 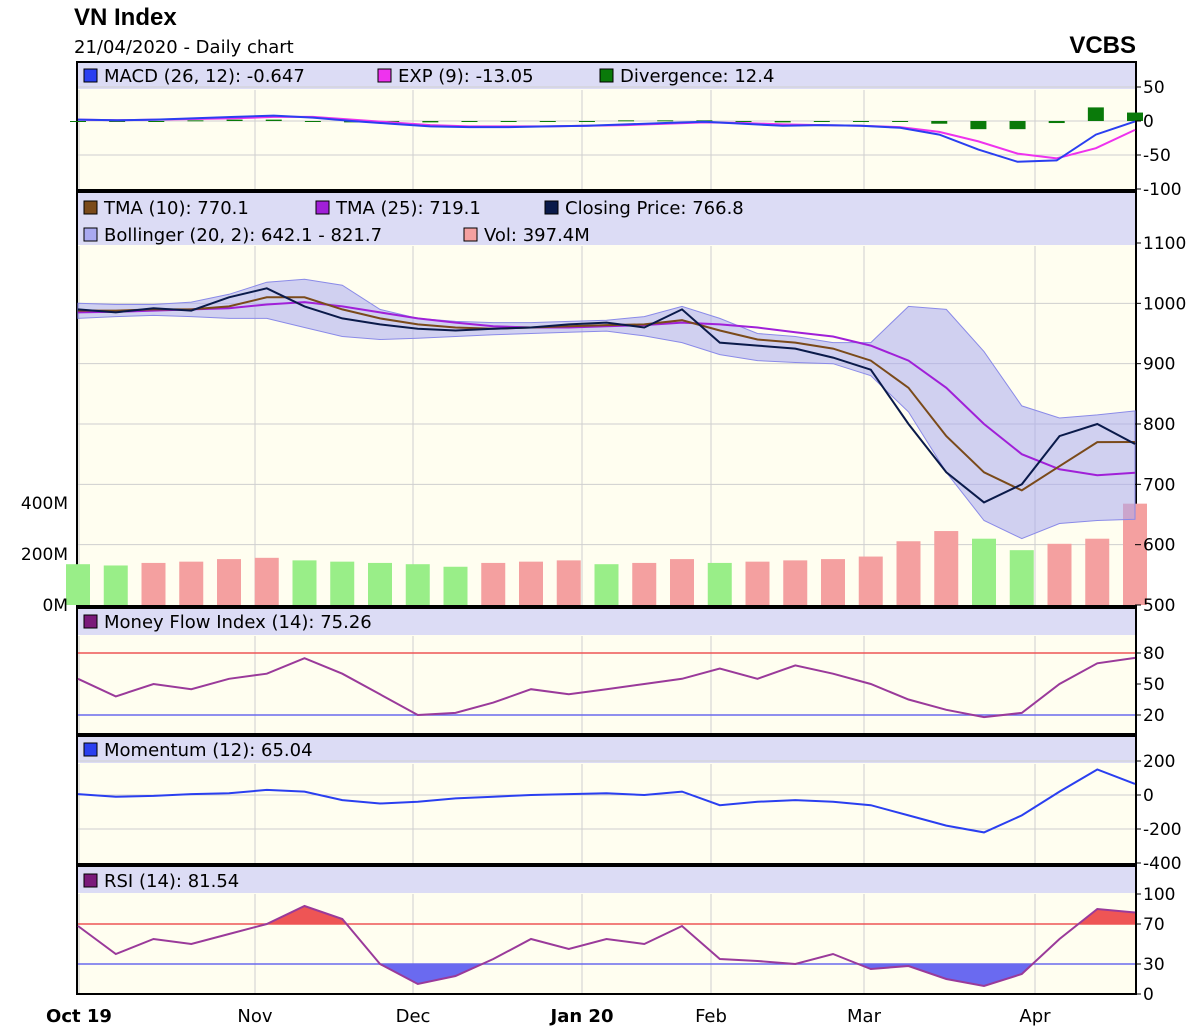 I want to click on x-tick-label: Mar, so click(x=864, y=1016).